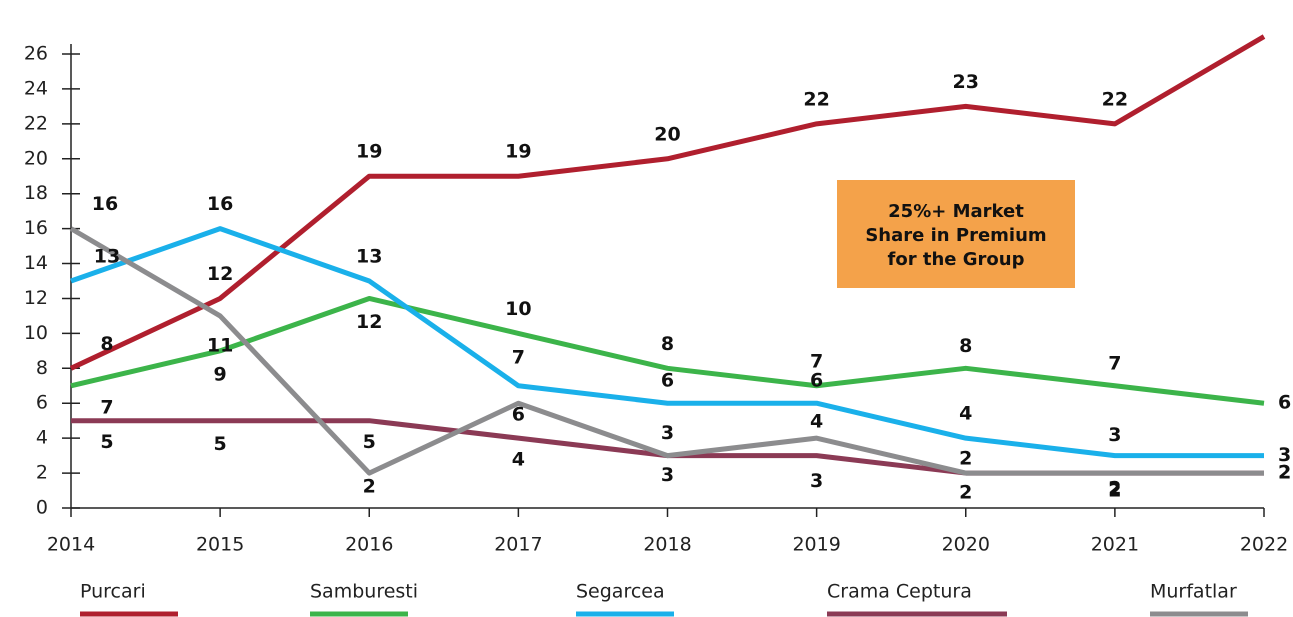 This screenshot has width=1293, height=617. What do you see at coordinates (518, 309) in the screenshot?
I see `data-label: 10` at bounding box center [518, 309].